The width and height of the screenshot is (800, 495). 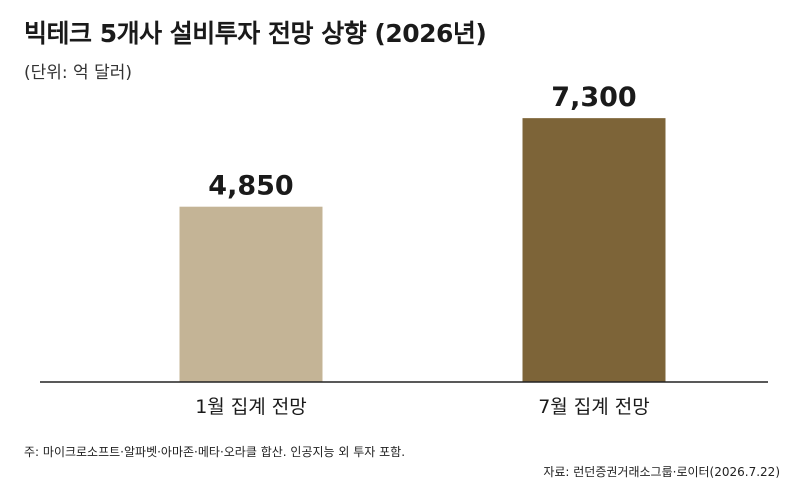 What do you see at coordinates (255, 33) in the screenshot?
I see `chart-title: 빅테크 5개사 설비투자 전망 상향 (2026년)` at bounding box center [255, 33].